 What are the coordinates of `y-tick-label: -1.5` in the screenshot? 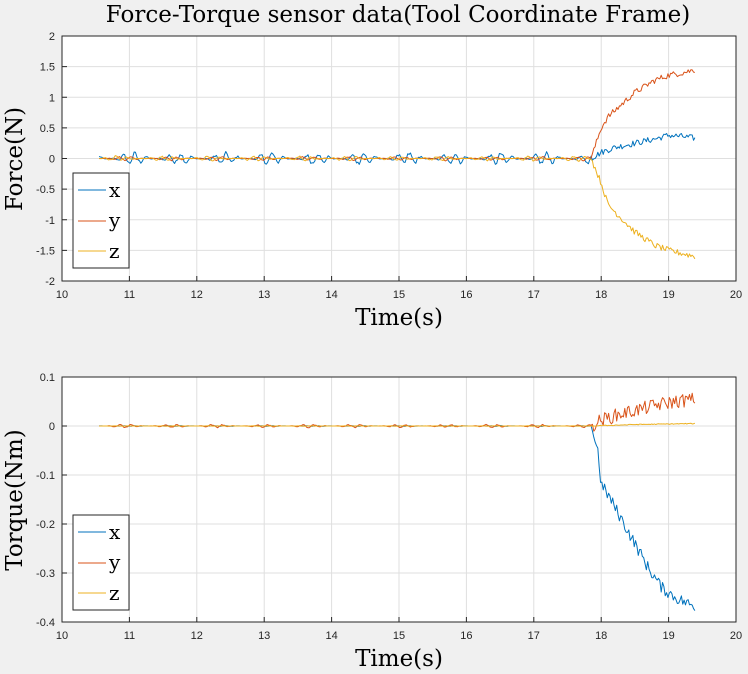 It's located at (45, 251).